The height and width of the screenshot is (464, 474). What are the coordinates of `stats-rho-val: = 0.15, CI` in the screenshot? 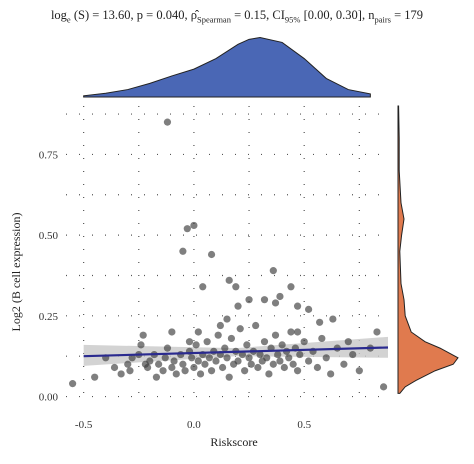 It's located at (257, 15).